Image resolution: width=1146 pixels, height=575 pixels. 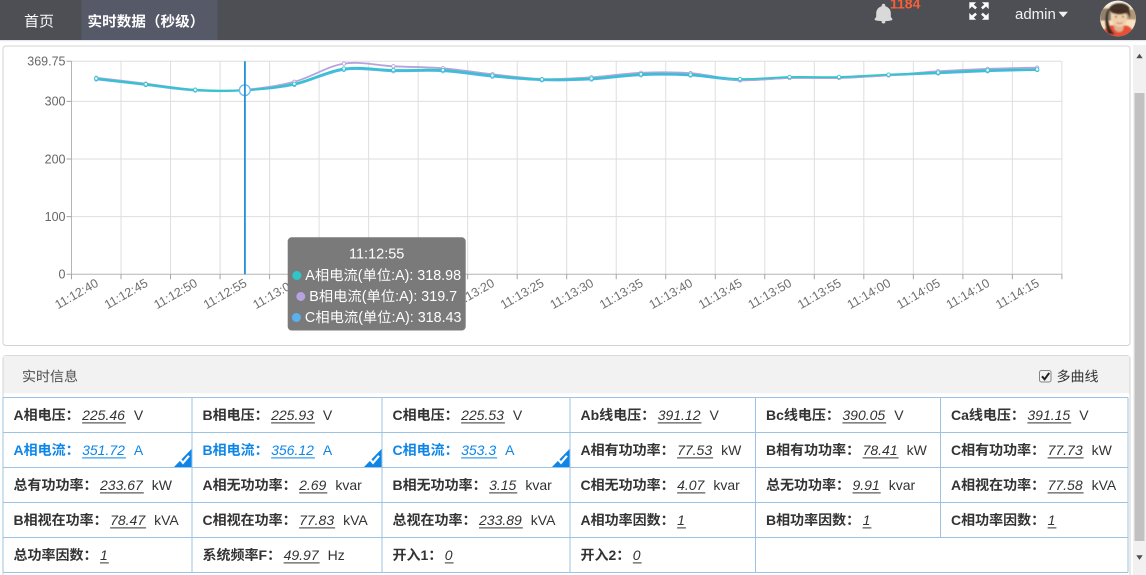 I want to click on svg-text: 77.83, so click(x=316, y=520).